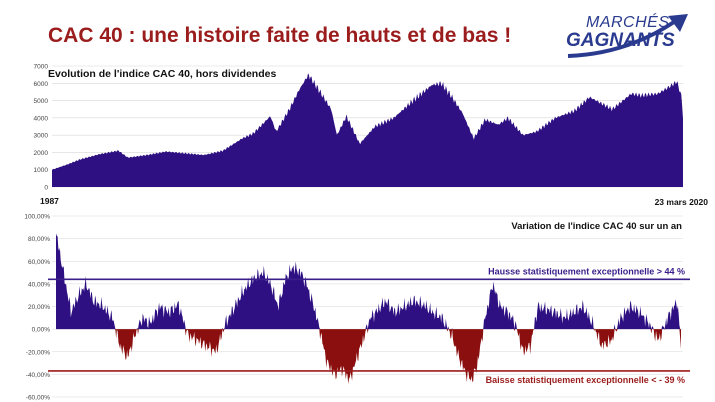 The image size is (715, 402). Describe the element at coordinates (39, 262) in the screenshot. I see `chart2-y-tick-label: 60,00%` at that location.